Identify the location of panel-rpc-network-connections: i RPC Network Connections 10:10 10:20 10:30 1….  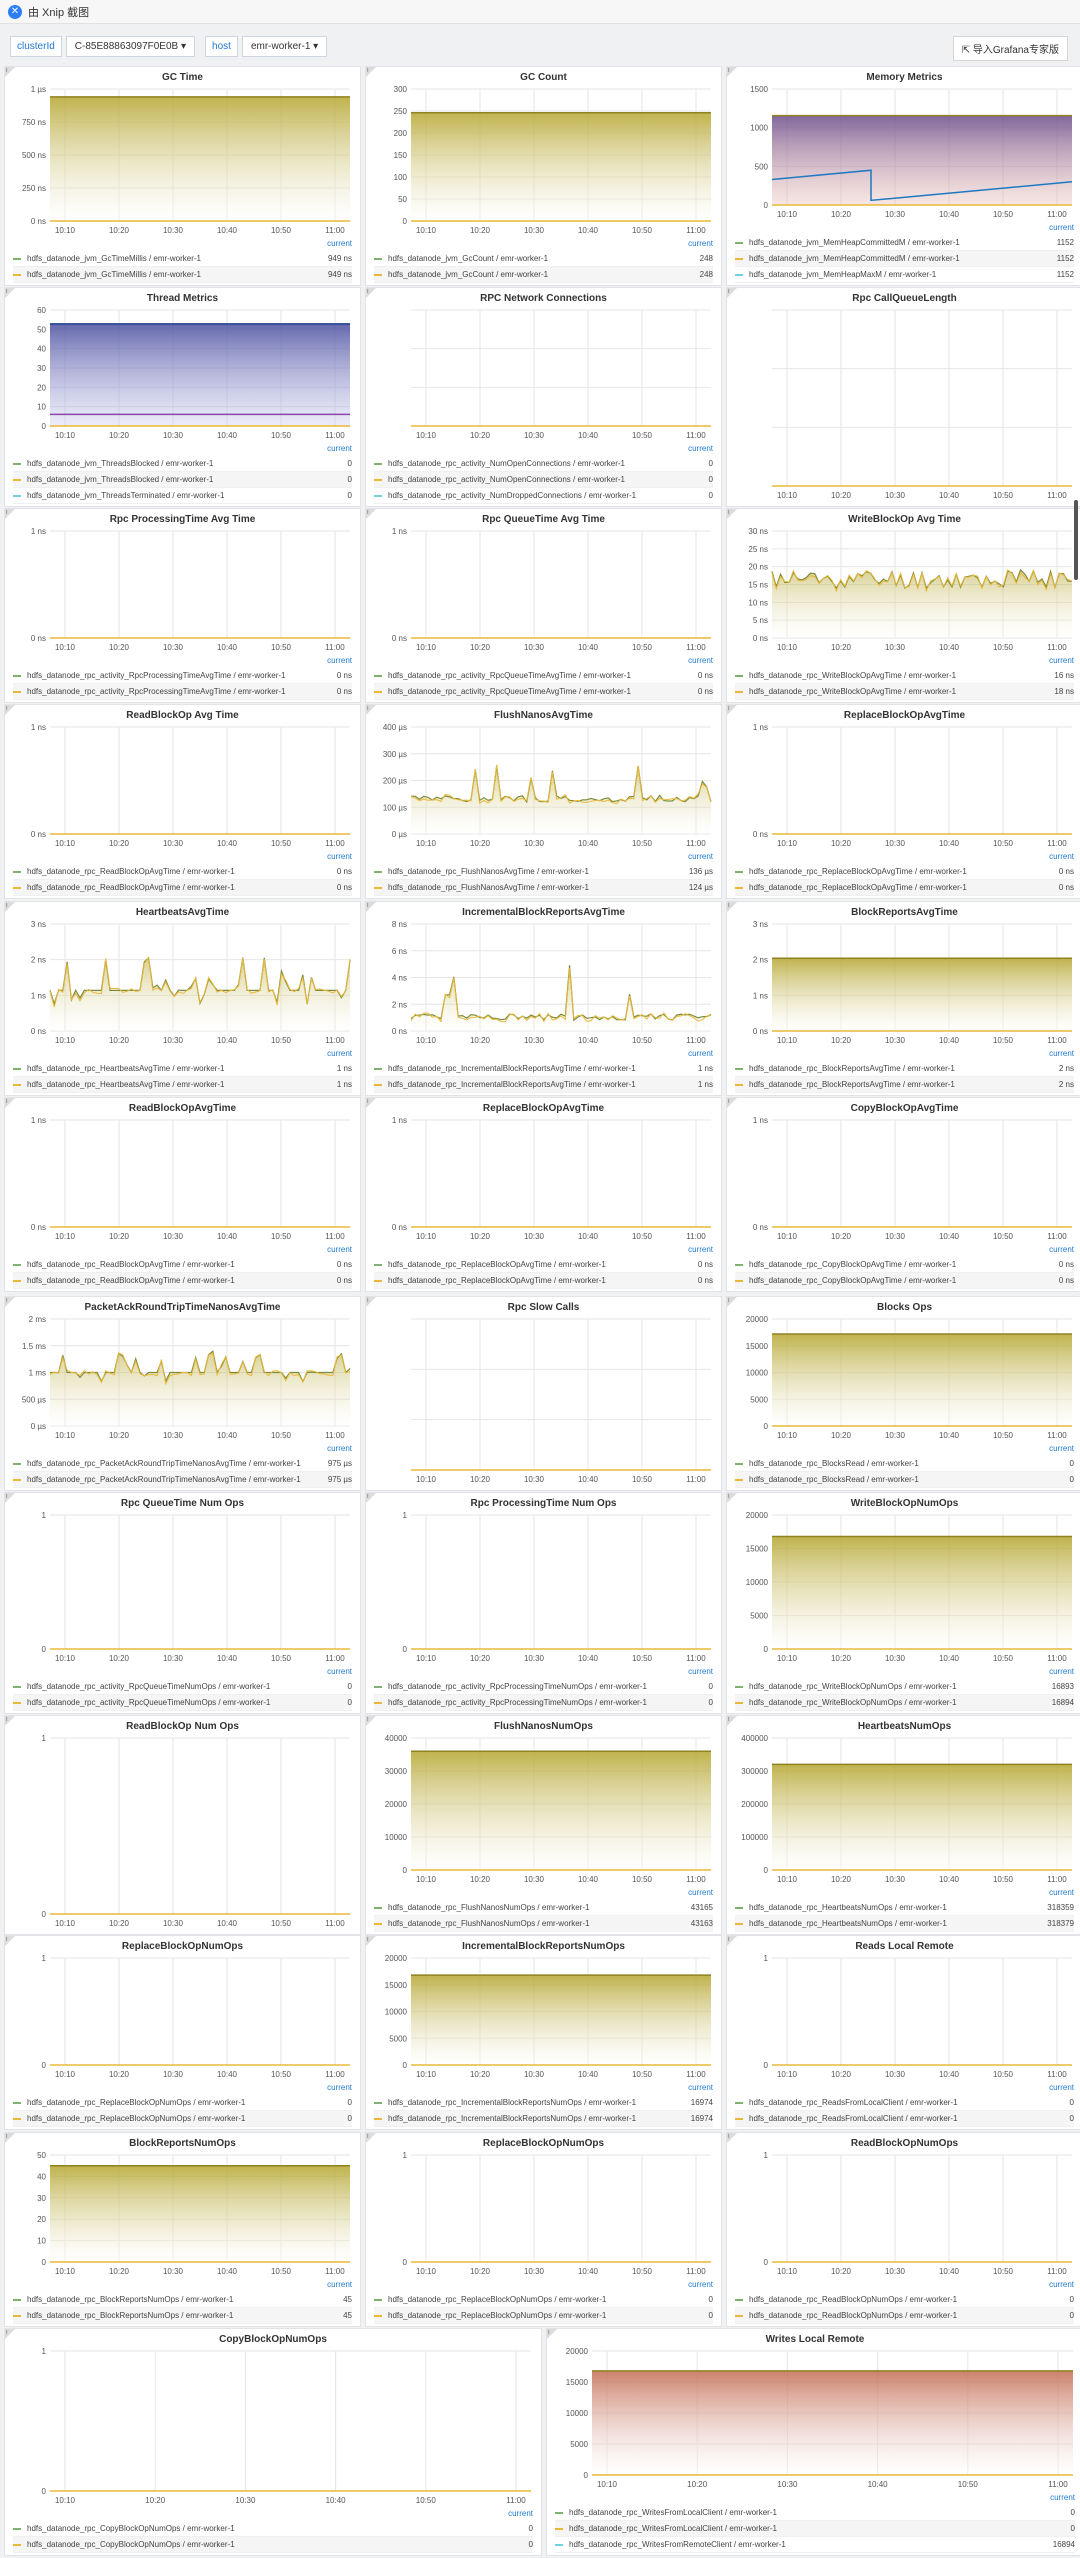
(543, 397).